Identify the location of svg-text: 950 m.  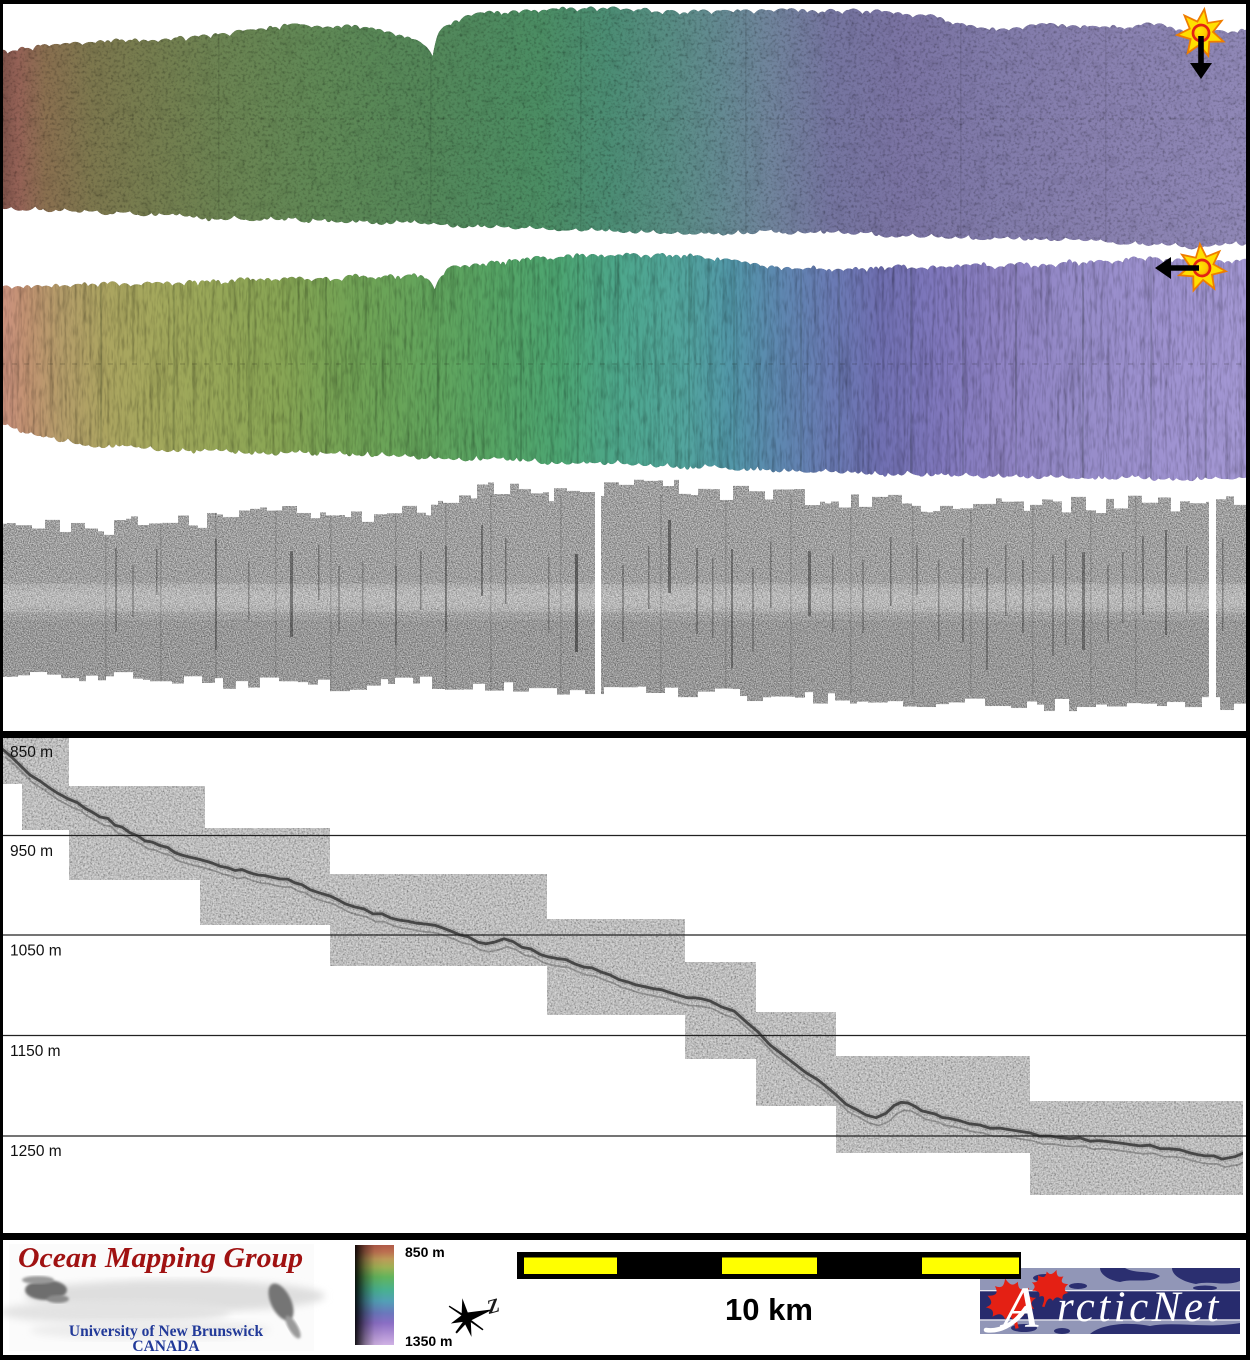
(31, 851).